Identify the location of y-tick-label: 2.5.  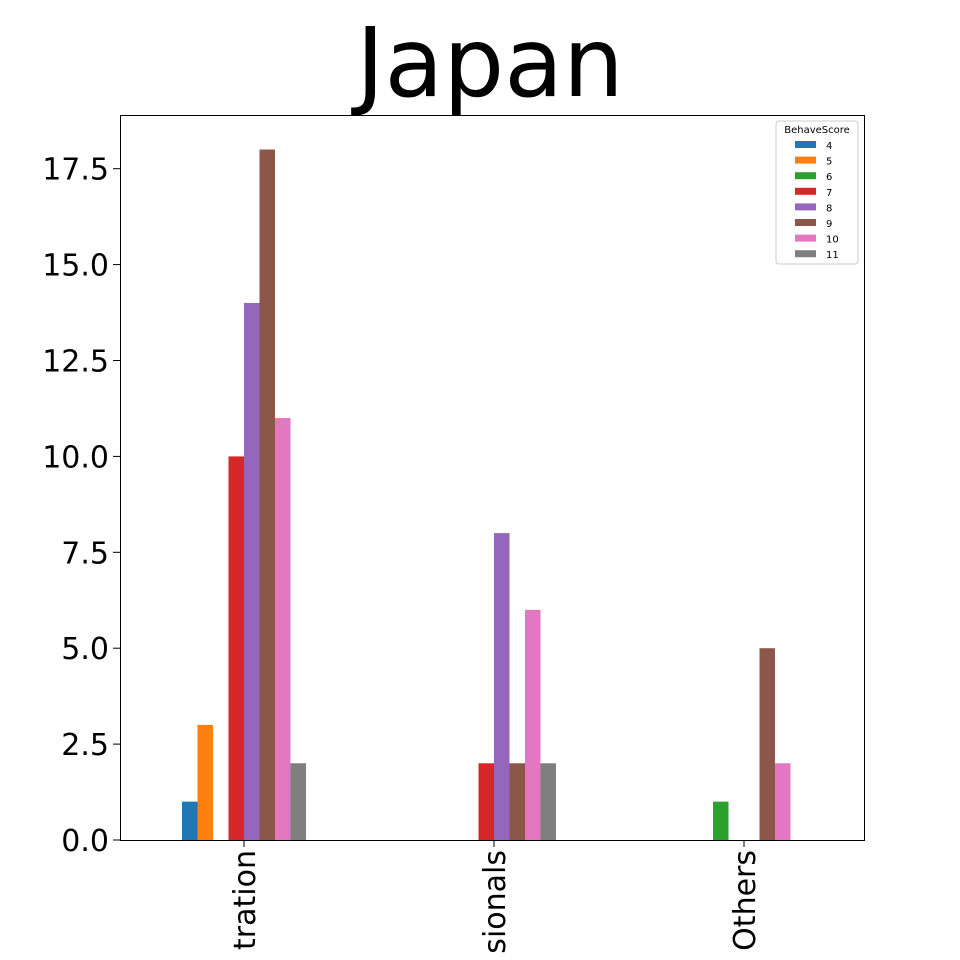
(85, 745).